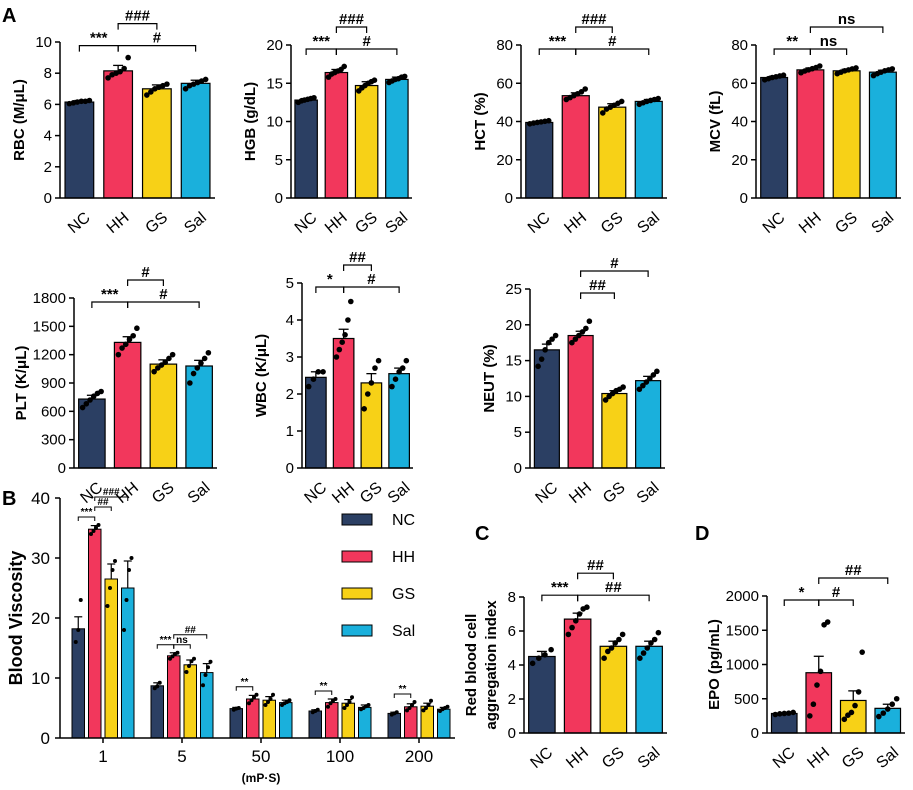 The width and height of the screenshot is (913, 790). I want to click on neut-ytick-label: 15, so click(513, 361).